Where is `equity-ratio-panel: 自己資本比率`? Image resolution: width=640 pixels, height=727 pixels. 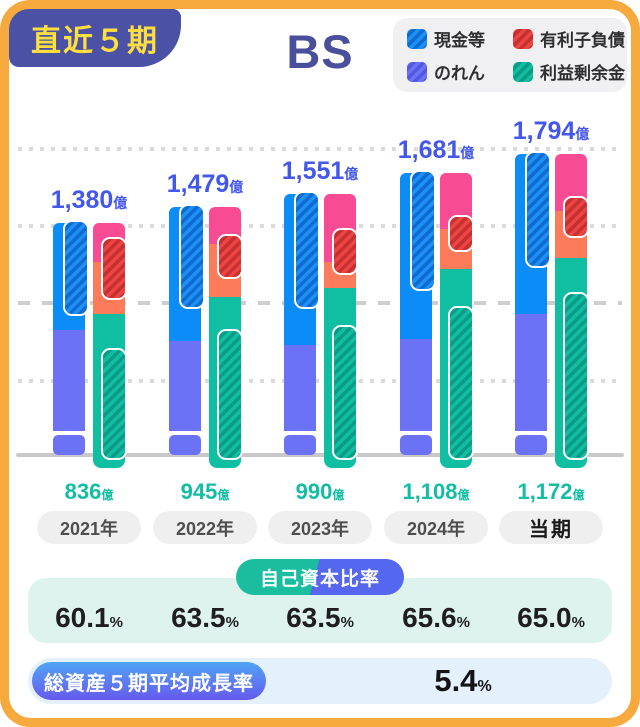
equity-ratio-panel: 自己資本比率 is located at coordinates (320, 601).